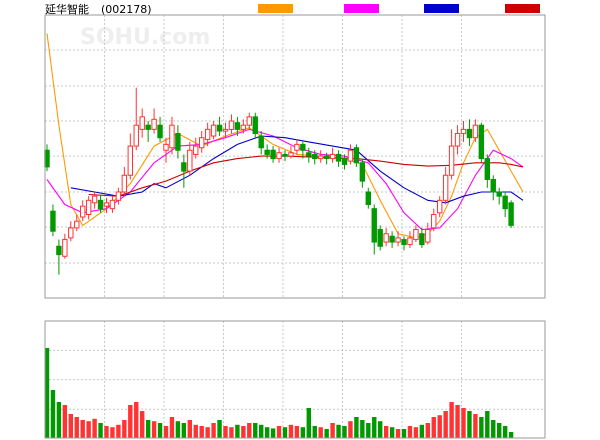 This screenshot has height=440, width=600. I want to click on stock-name: 延华智能, so click(67, 9).